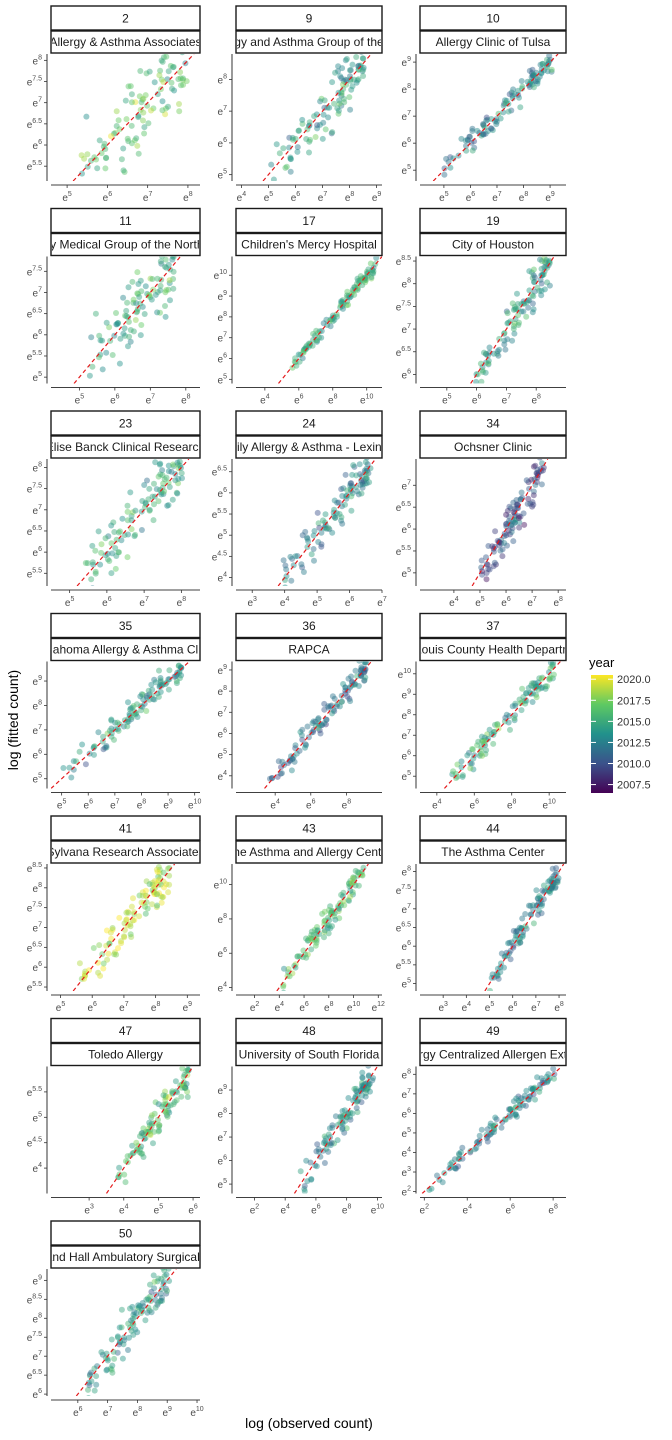 This screenshot has width=672, height=1440. I want to click on y-tick-label: e6.5, so click(219, 472).